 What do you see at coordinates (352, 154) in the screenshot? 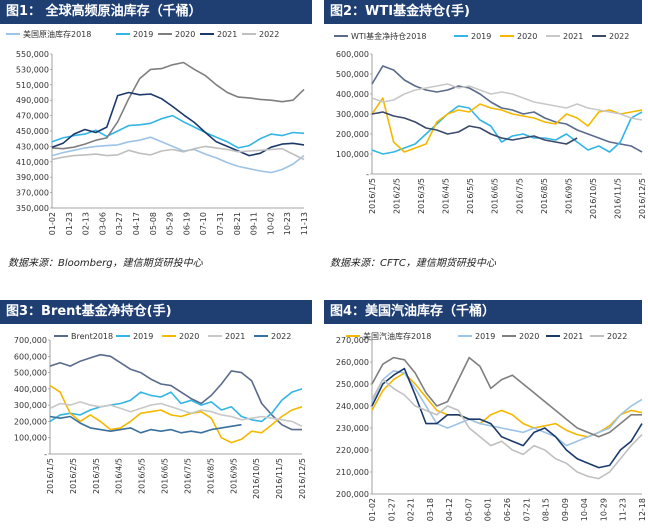
I see `y-tick-label: 100,000` at bounding box center [352, 154].